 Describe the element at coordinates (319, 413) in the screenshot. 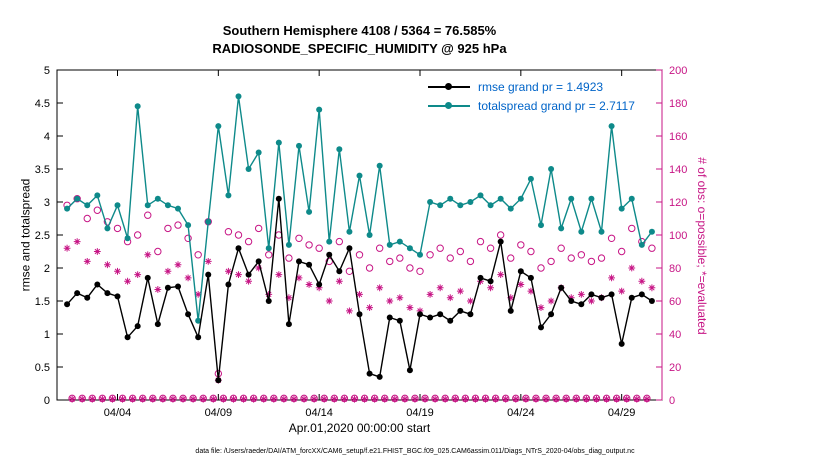

I see `svg-text: 04/14` at that location.